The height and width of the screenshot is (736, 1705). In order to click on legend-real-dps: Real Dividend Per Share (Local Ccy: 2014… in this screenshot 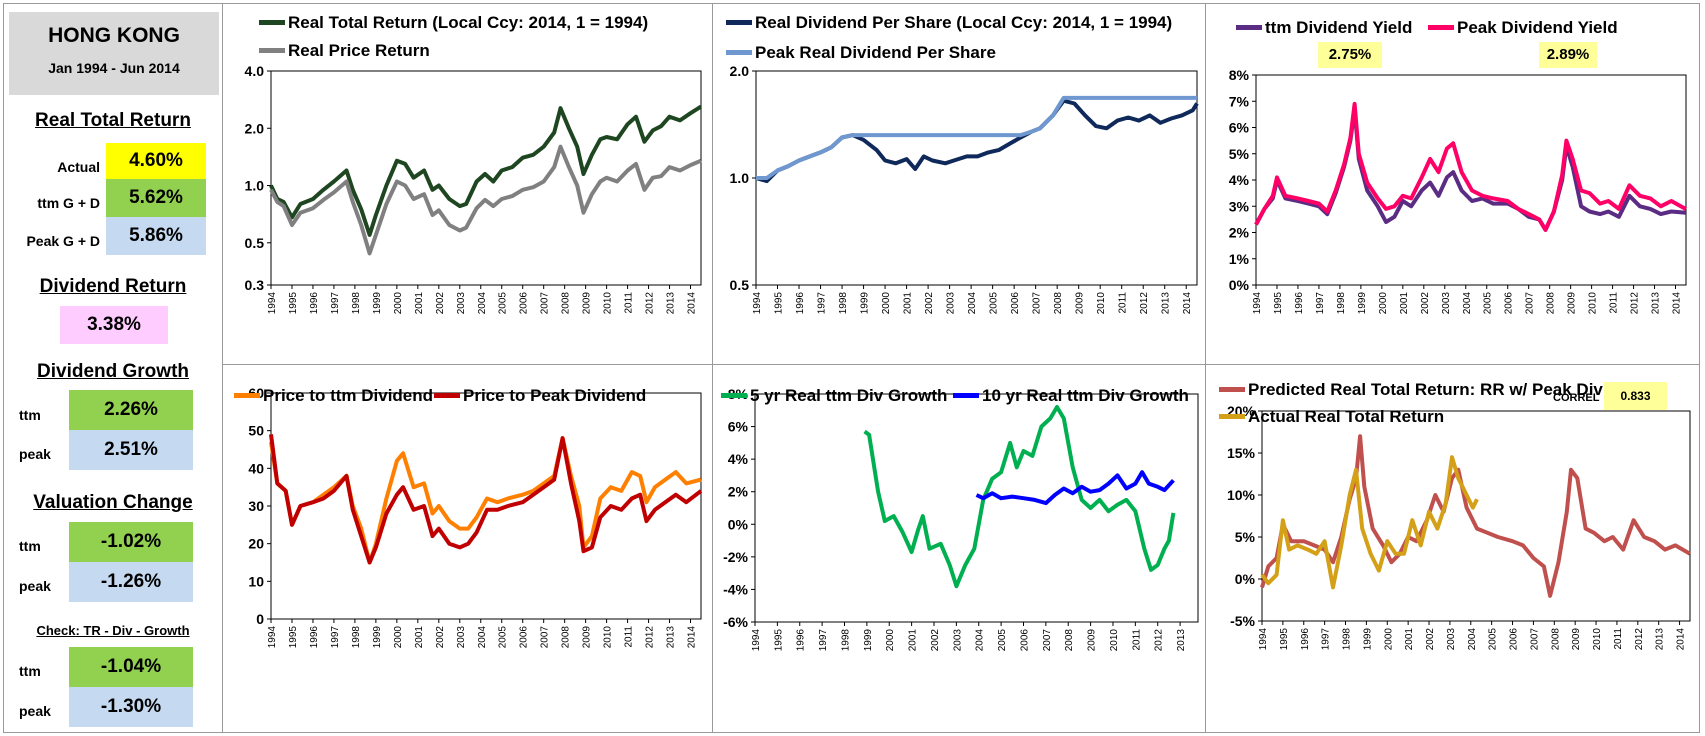, I will do `click(949, 23)`.